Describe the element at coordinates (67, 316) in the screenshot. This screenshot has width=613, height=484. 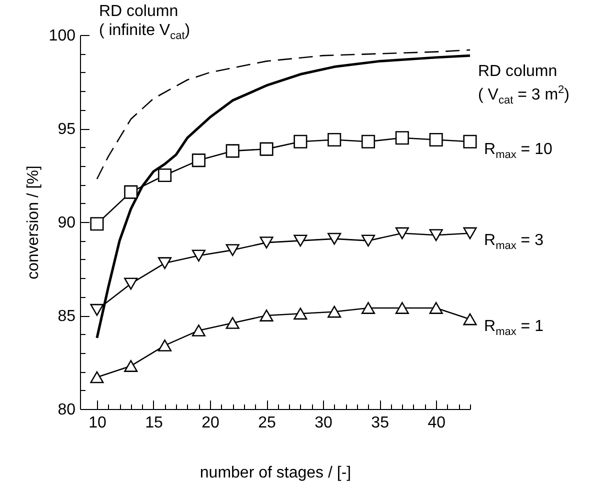
I see `y-tick-label: 85` at that location.